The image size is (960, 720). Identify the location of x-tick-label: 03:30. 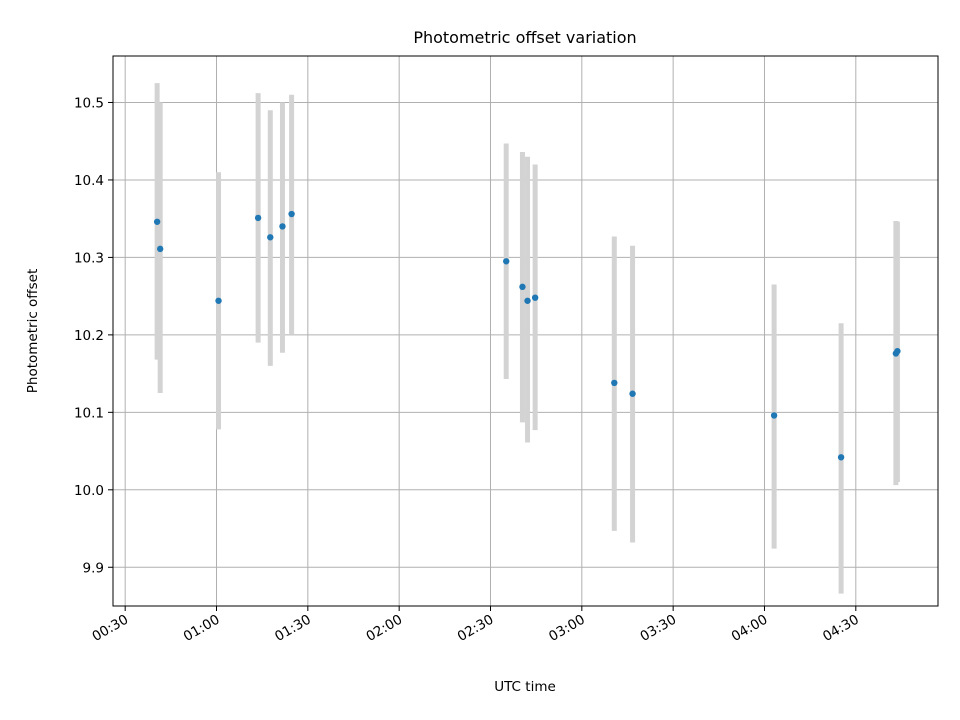
(658, 628).